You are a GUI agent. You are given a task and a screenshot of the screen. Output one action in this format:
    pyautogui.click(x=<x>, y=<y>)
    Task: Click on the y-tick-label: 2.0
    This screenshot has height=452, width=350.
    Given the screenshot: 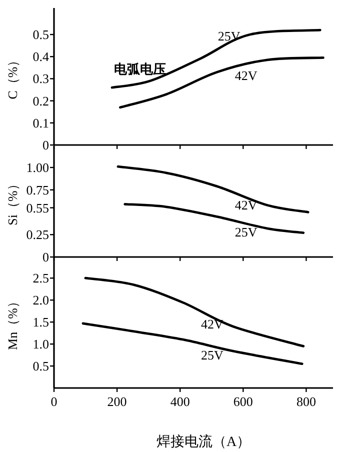 What is the action you would take?
    pyautogui.click(x=40, y=300)
    